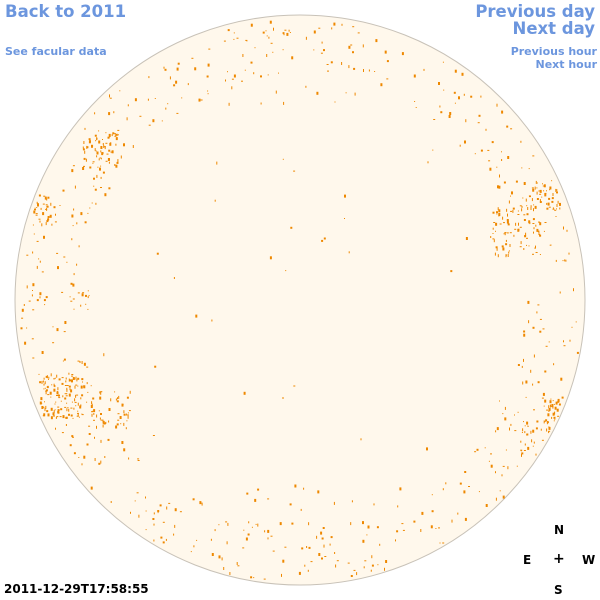 Image resolution: width=600 pixels, height=600 pixels. Describe the element at coordinates (559, 530) in the screenshot. I see `compass-north-label: N` at that location.